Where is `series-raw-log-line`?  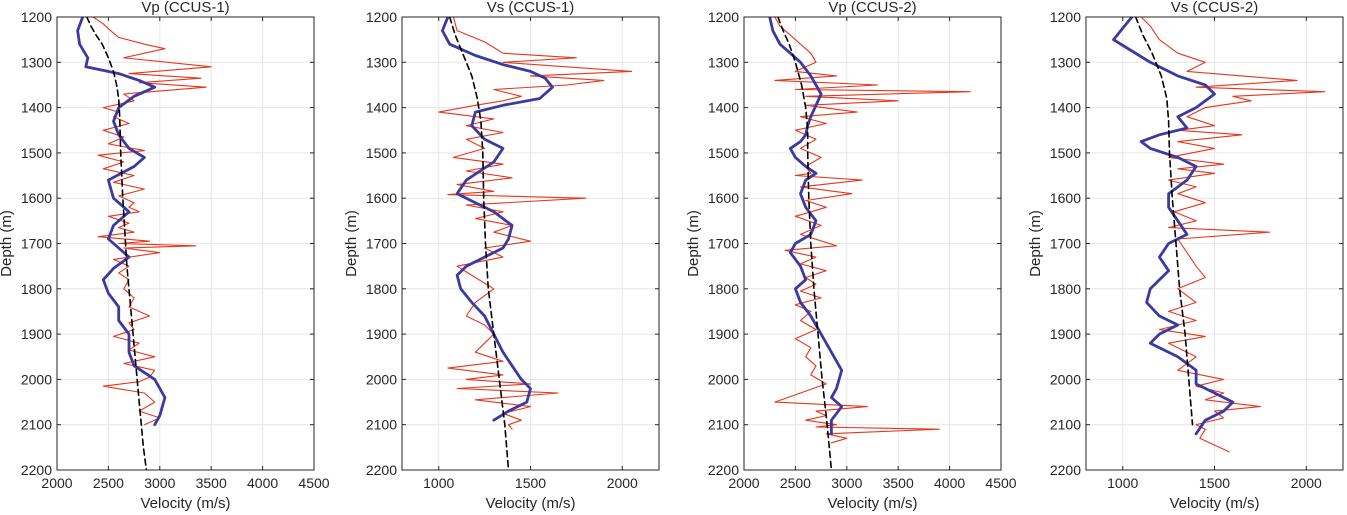 series-raw-log-line is located at coordinates (872, 230).